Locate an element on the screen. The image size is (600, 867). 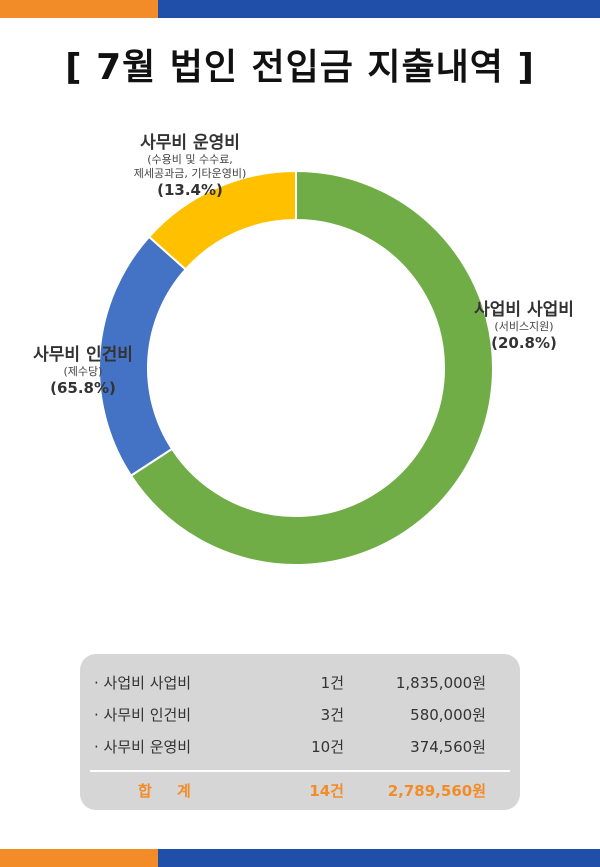
label-business: 사업비 사업비 (서비스지원) (20.8%) is located at coordinates (524, 323).